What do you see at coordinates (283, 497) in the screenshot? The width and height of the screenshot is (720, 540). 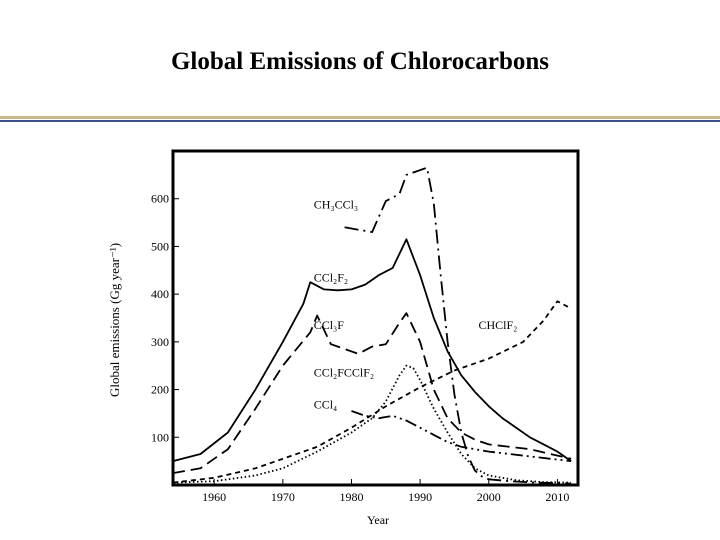 I see `x-tick-label: 1970` at bounding box center [283, 497].